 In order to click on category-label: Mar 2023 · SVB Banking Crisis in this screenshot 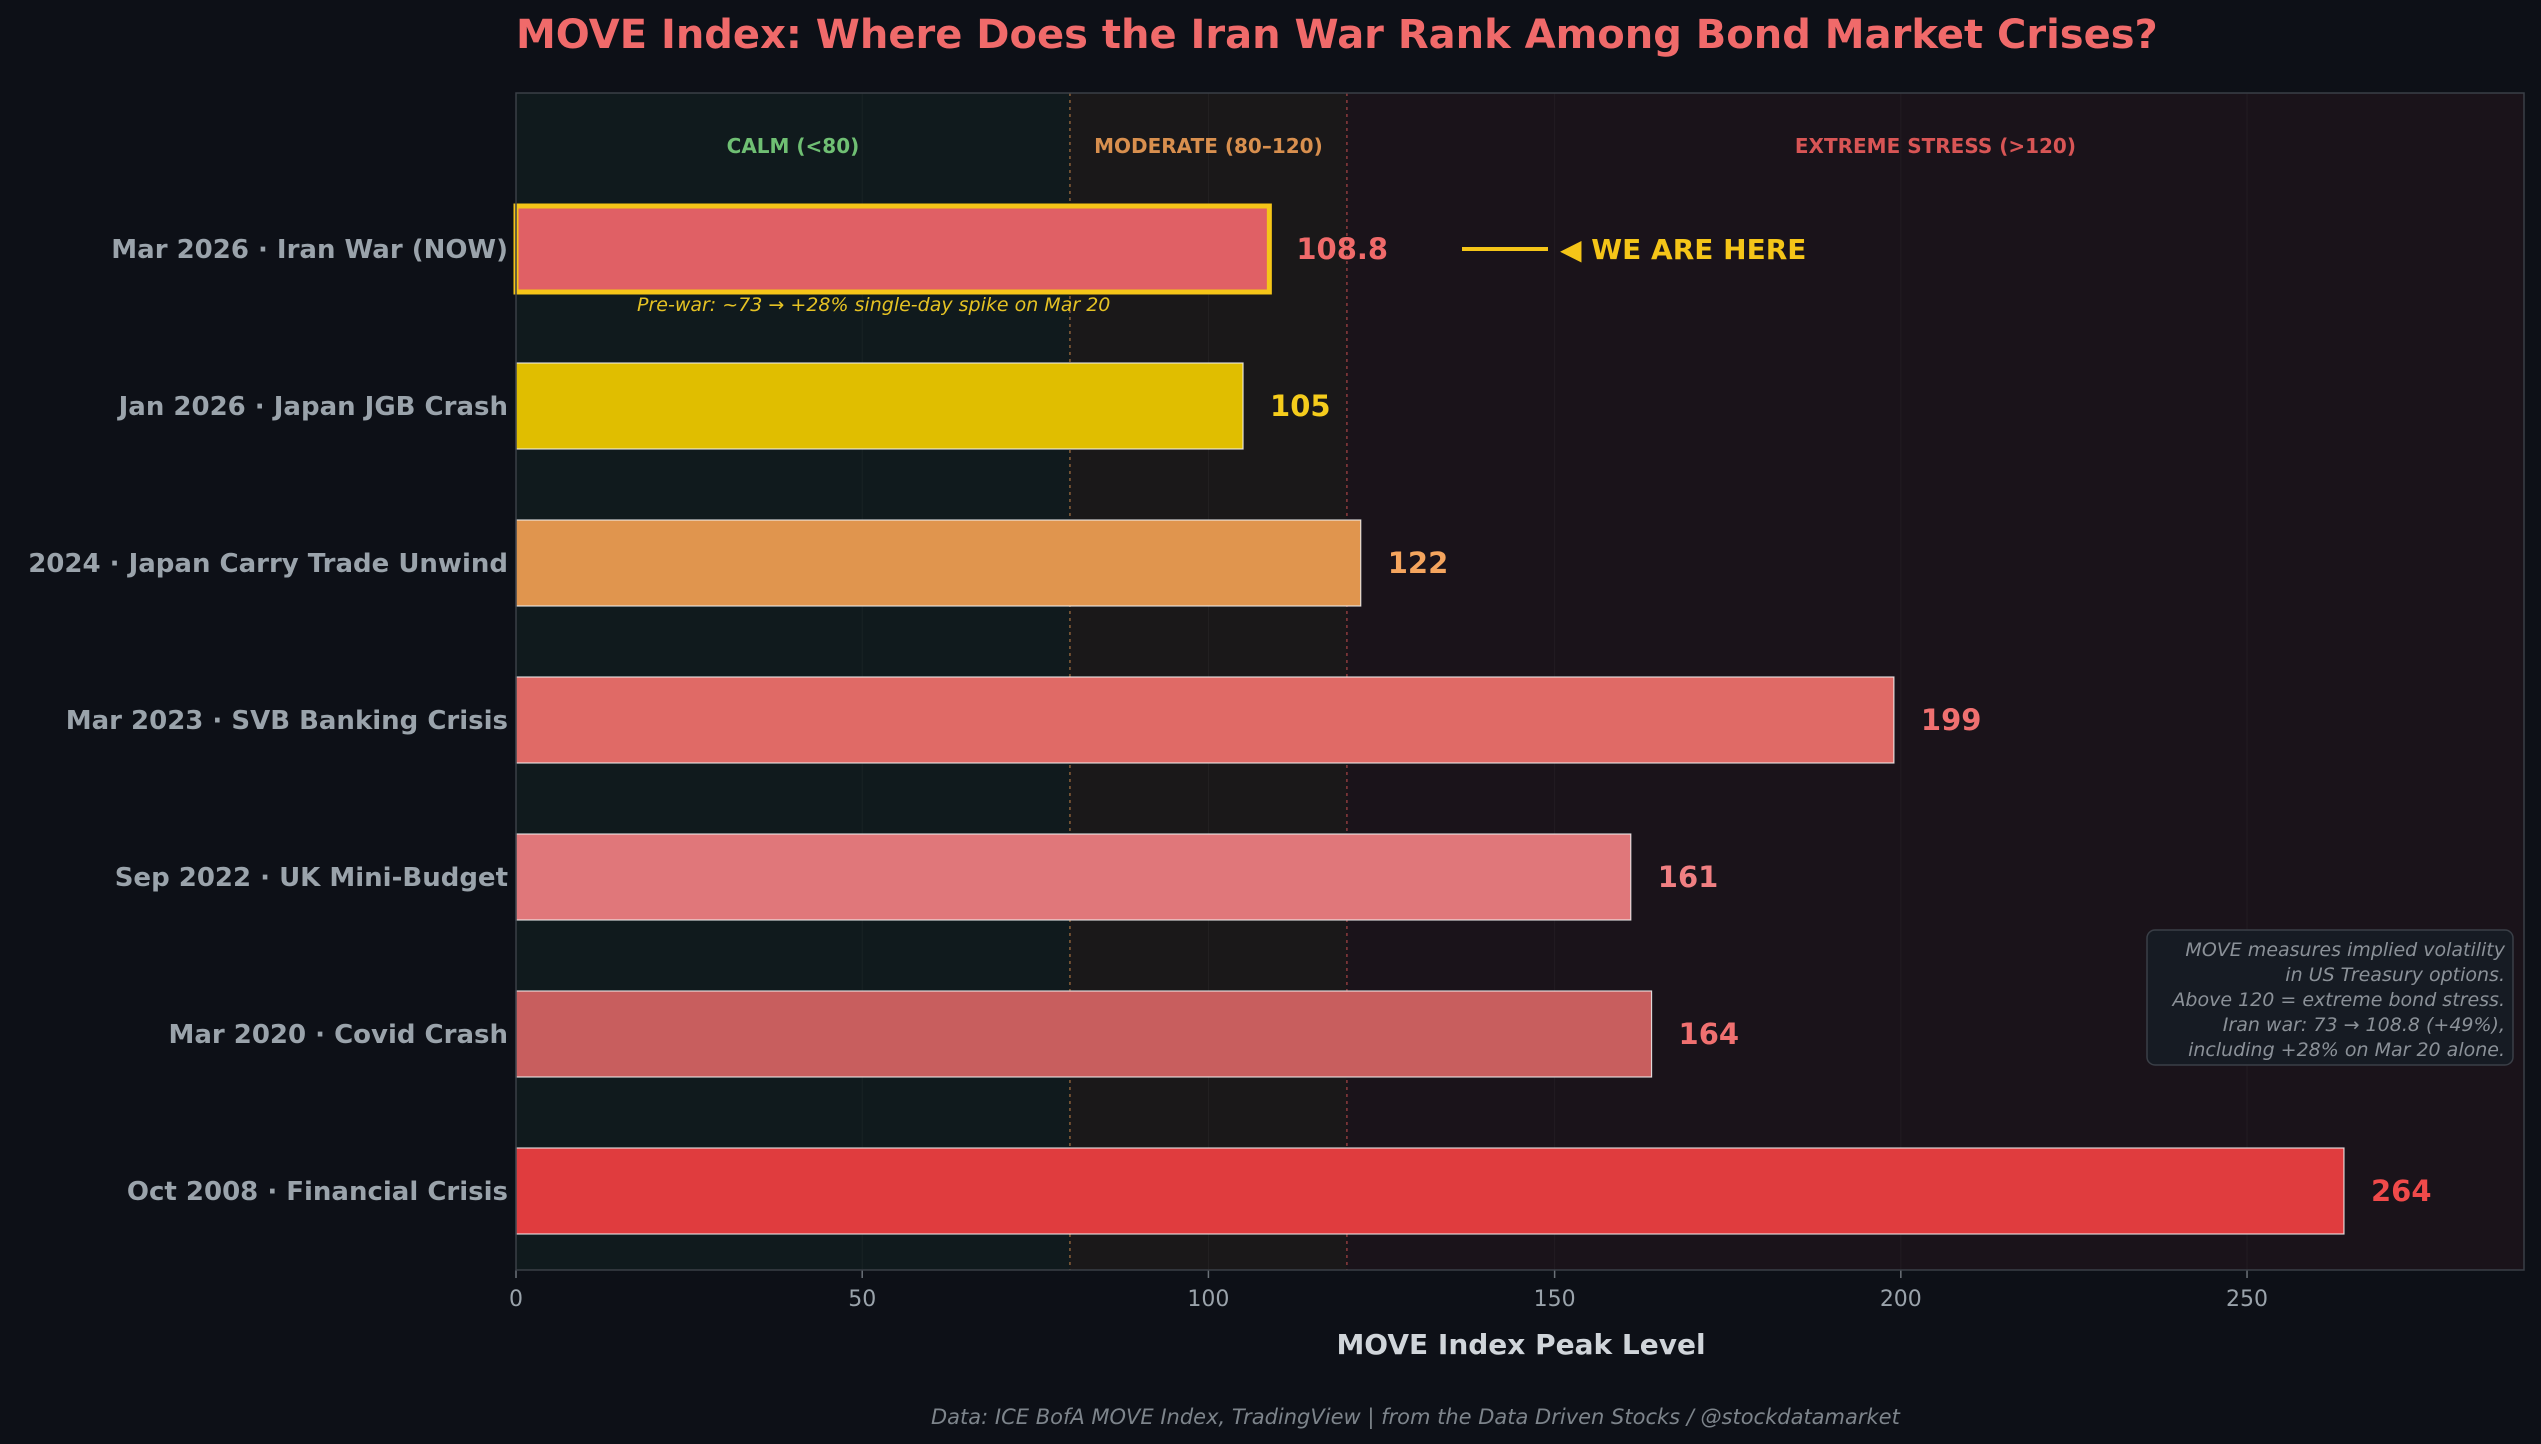, I will do `click(287, 721)`.